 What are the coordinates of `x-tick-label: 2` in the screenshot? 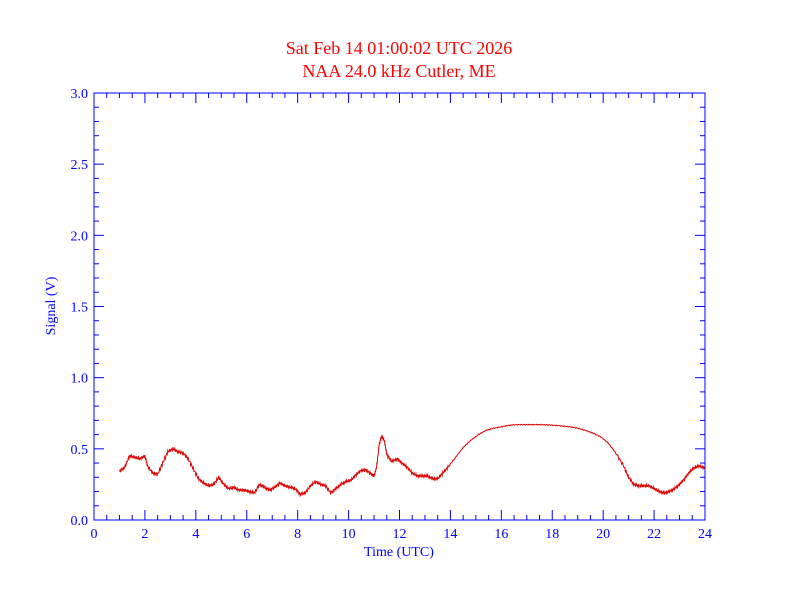 It's located at (144, 534).